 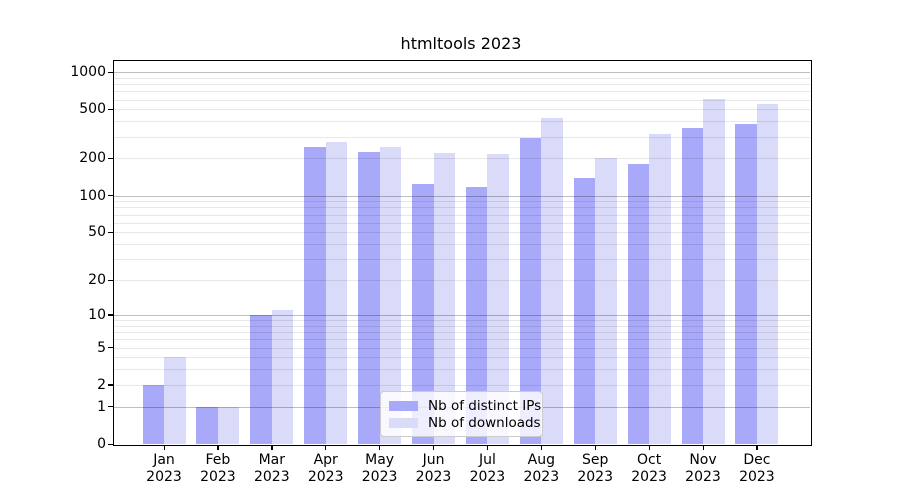 I want to click on bar-distinct-ips-apr, so click(x=315, y=295).